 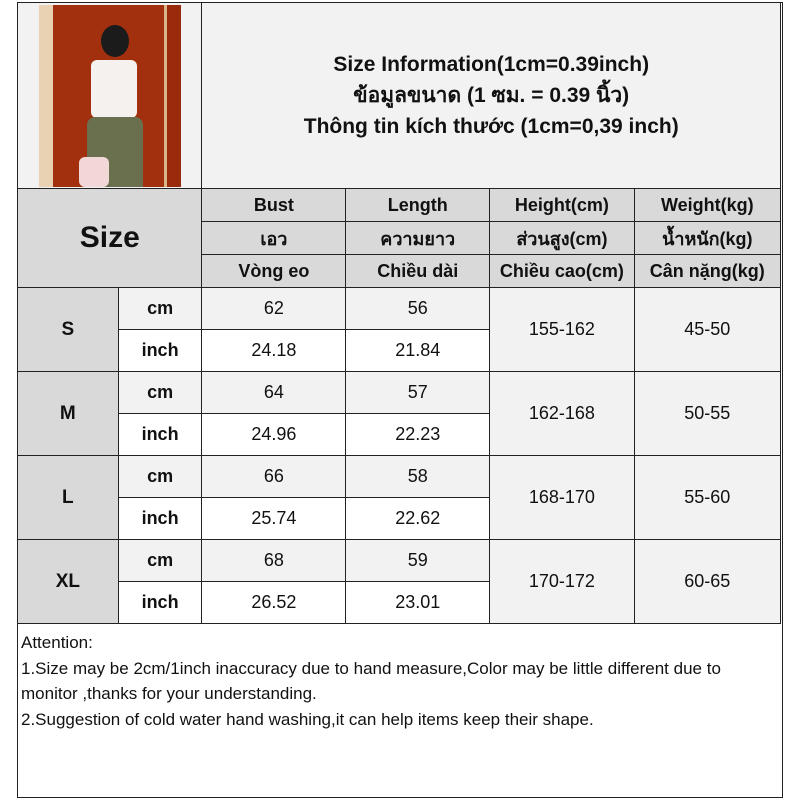 What do you see at coordinates (418, 350) in the screenshot?
I see `length-inch: 21.84` at bounding box center [418, 350].